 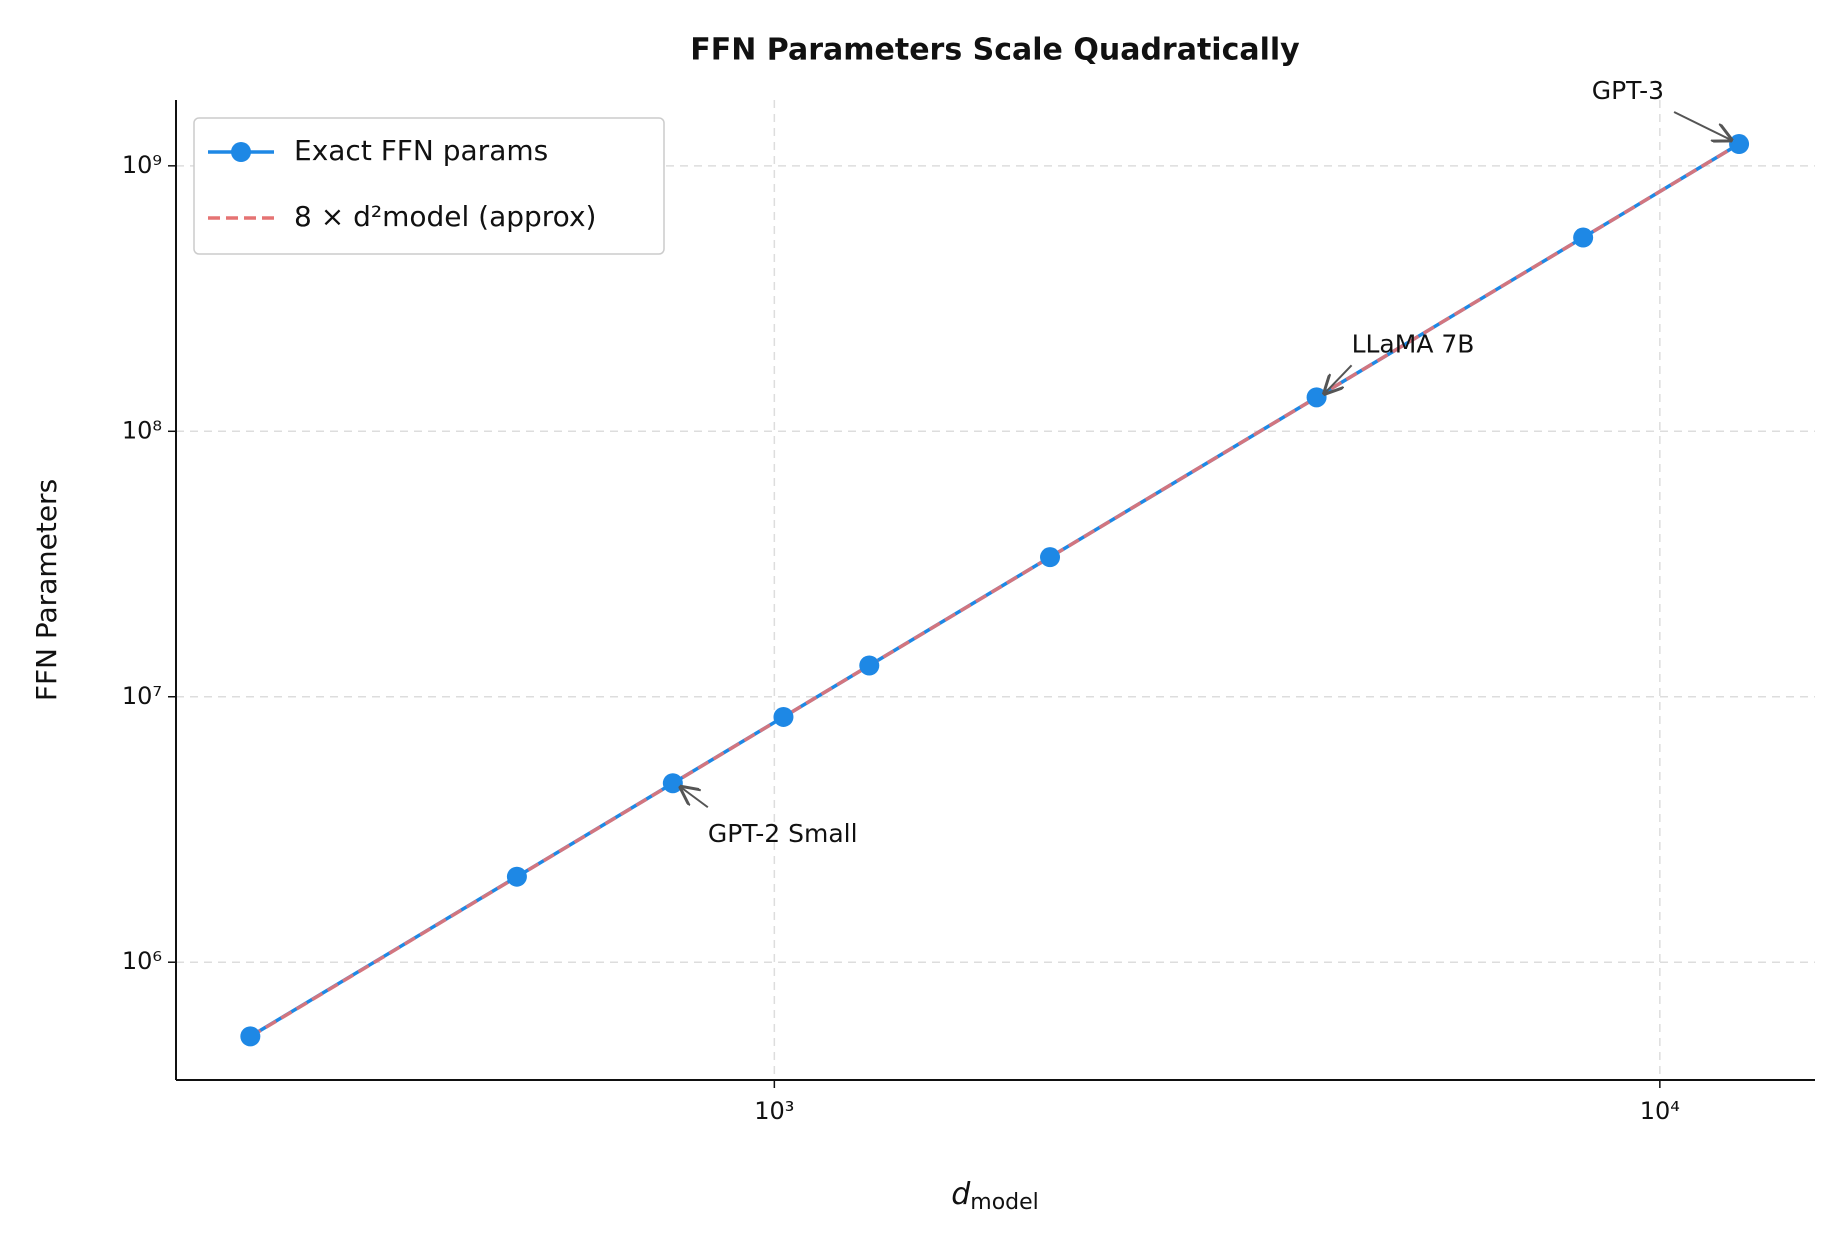 I want to click on y-tick-label: 10⁹, so click(x=142, y=165).